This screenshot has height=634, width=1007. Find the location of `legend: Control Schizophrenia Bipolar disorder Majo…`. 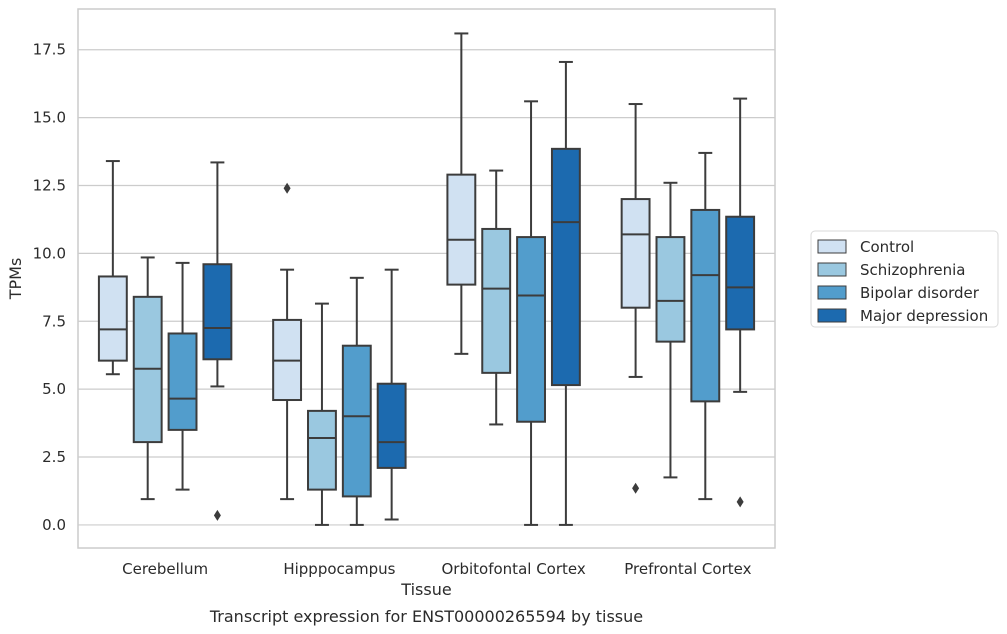

legend: Control Schizophrenia Bipolar disorder Majo… is located at coordinates (904, 279).